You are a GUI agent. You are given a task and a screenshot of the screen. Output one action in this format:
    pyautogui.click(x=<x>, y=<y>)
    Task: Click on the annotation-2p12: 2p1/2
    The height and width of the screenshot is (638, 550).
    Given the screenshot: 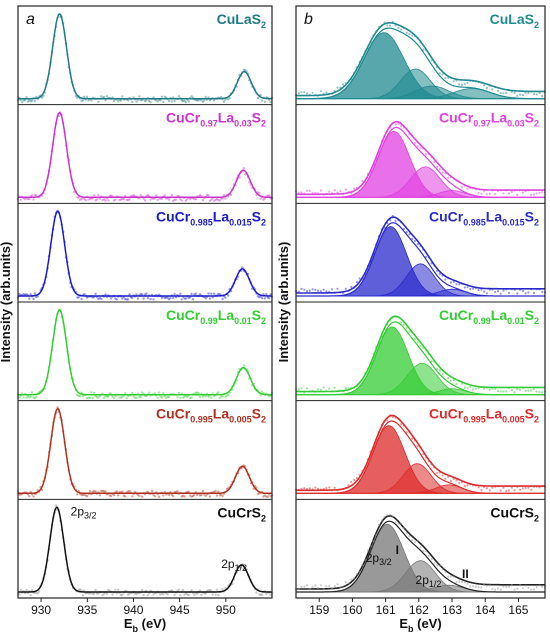 What is the action you would take?
    pyautogui.click(x=429, y=581)
    